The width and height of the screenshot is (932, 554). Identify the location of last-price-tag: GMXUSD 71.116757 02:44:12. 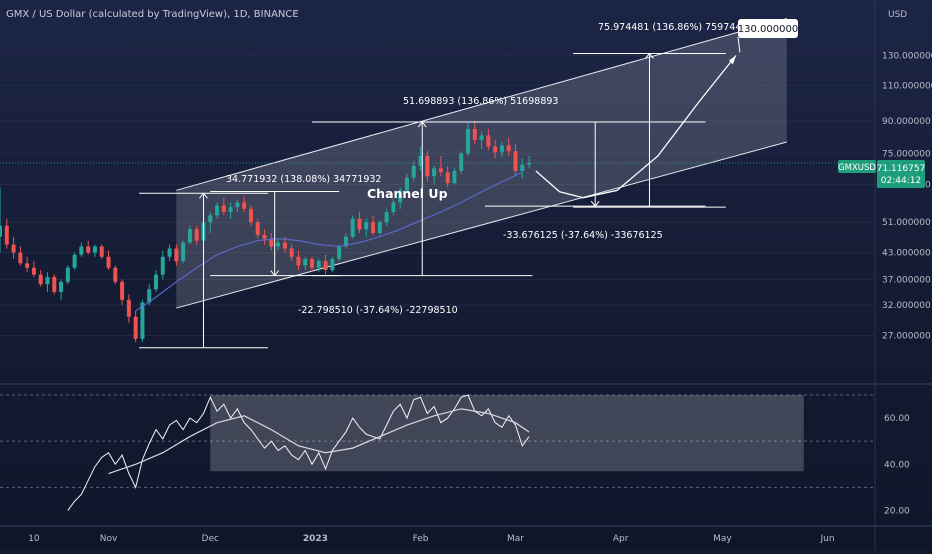
(881, 174).